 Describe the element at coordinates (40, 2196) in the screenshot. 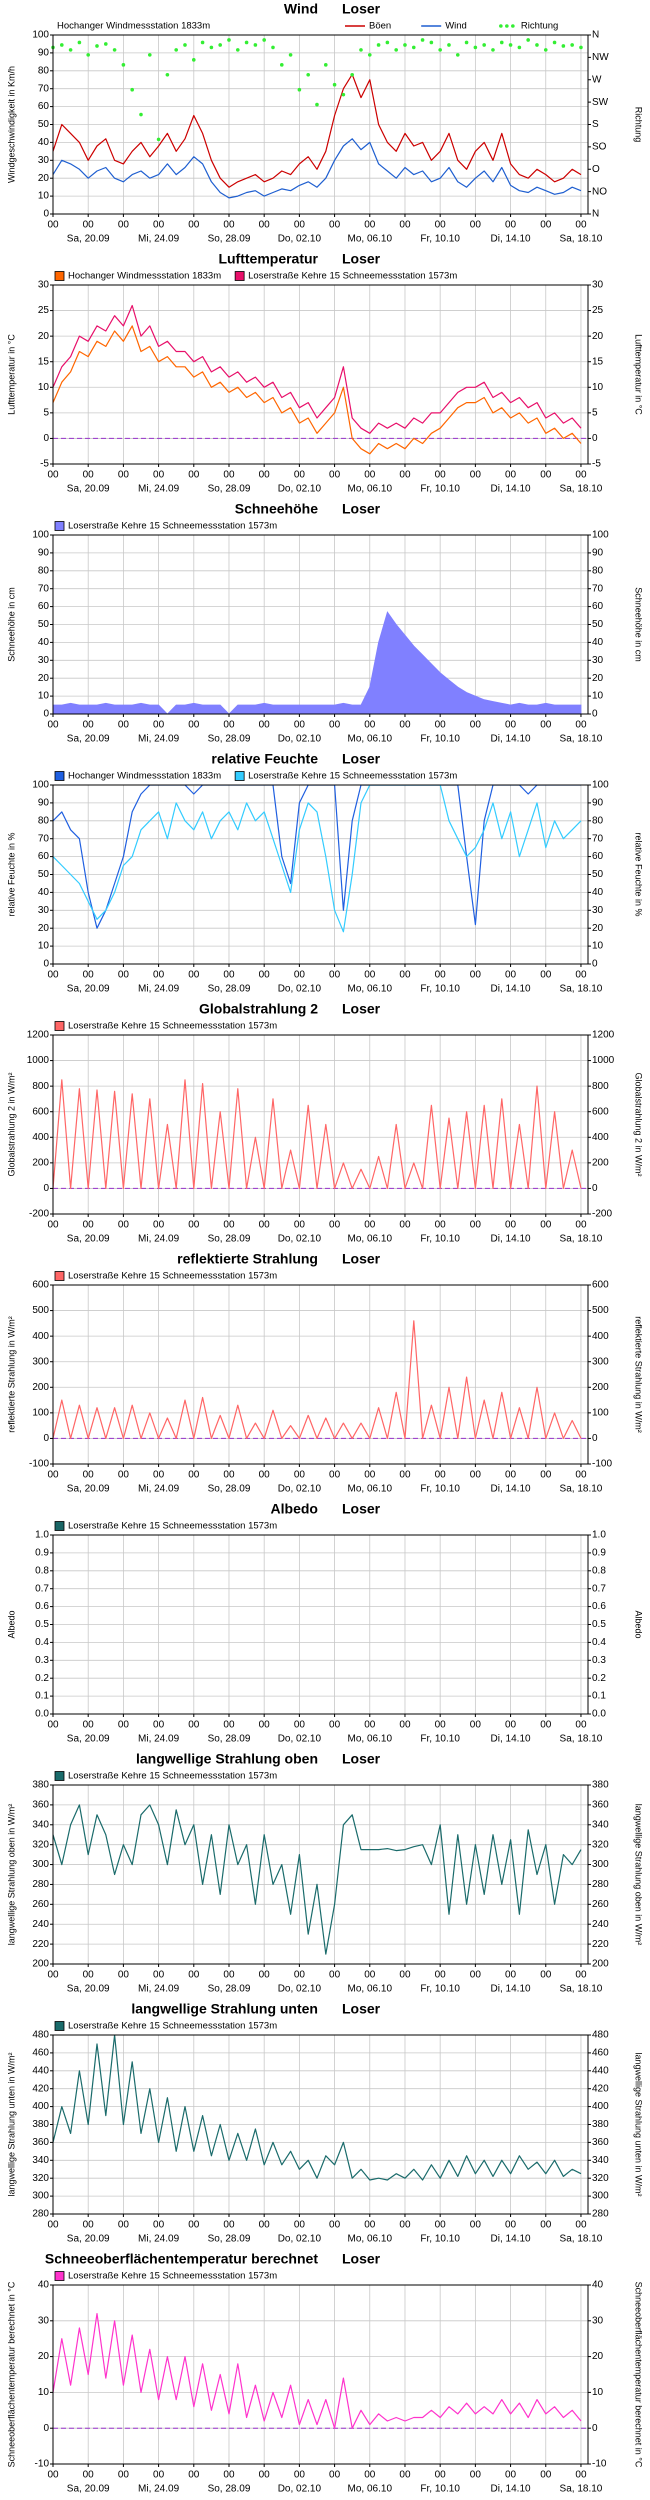

I see `y-tick-label: 300` at that location.